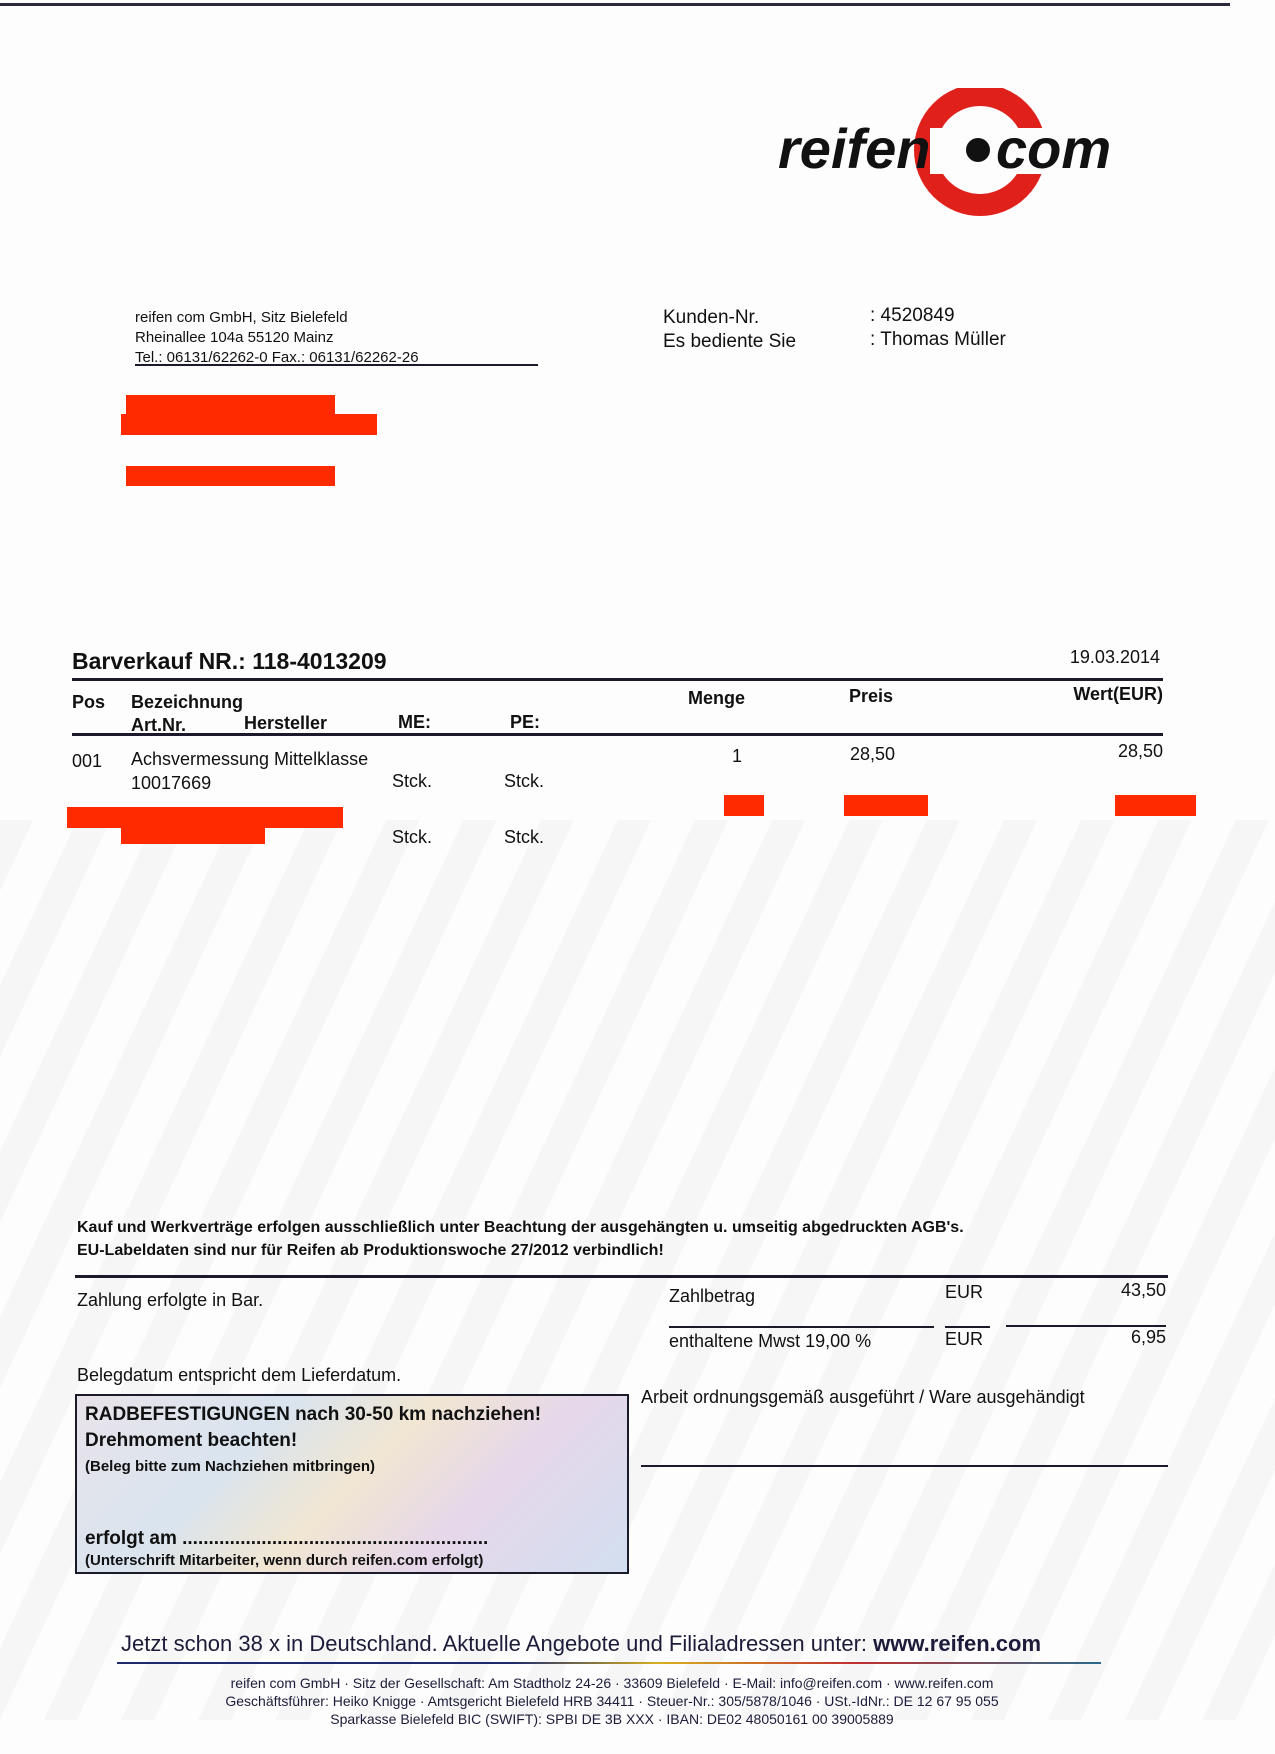  What do you see at coordinates (912, 315) in the screenshot?
I see `customer-number-value: : 4520849` at bounding box center [912, 315].